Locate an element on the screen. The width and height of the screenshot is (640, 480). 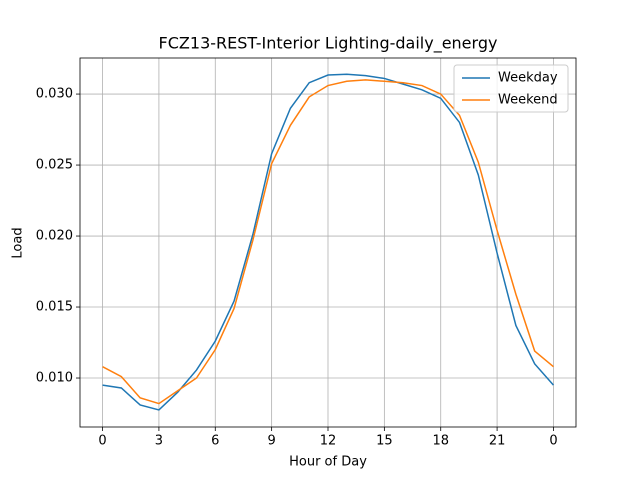
y-tick-label: 0.020 is located at coordinates (54, 236).